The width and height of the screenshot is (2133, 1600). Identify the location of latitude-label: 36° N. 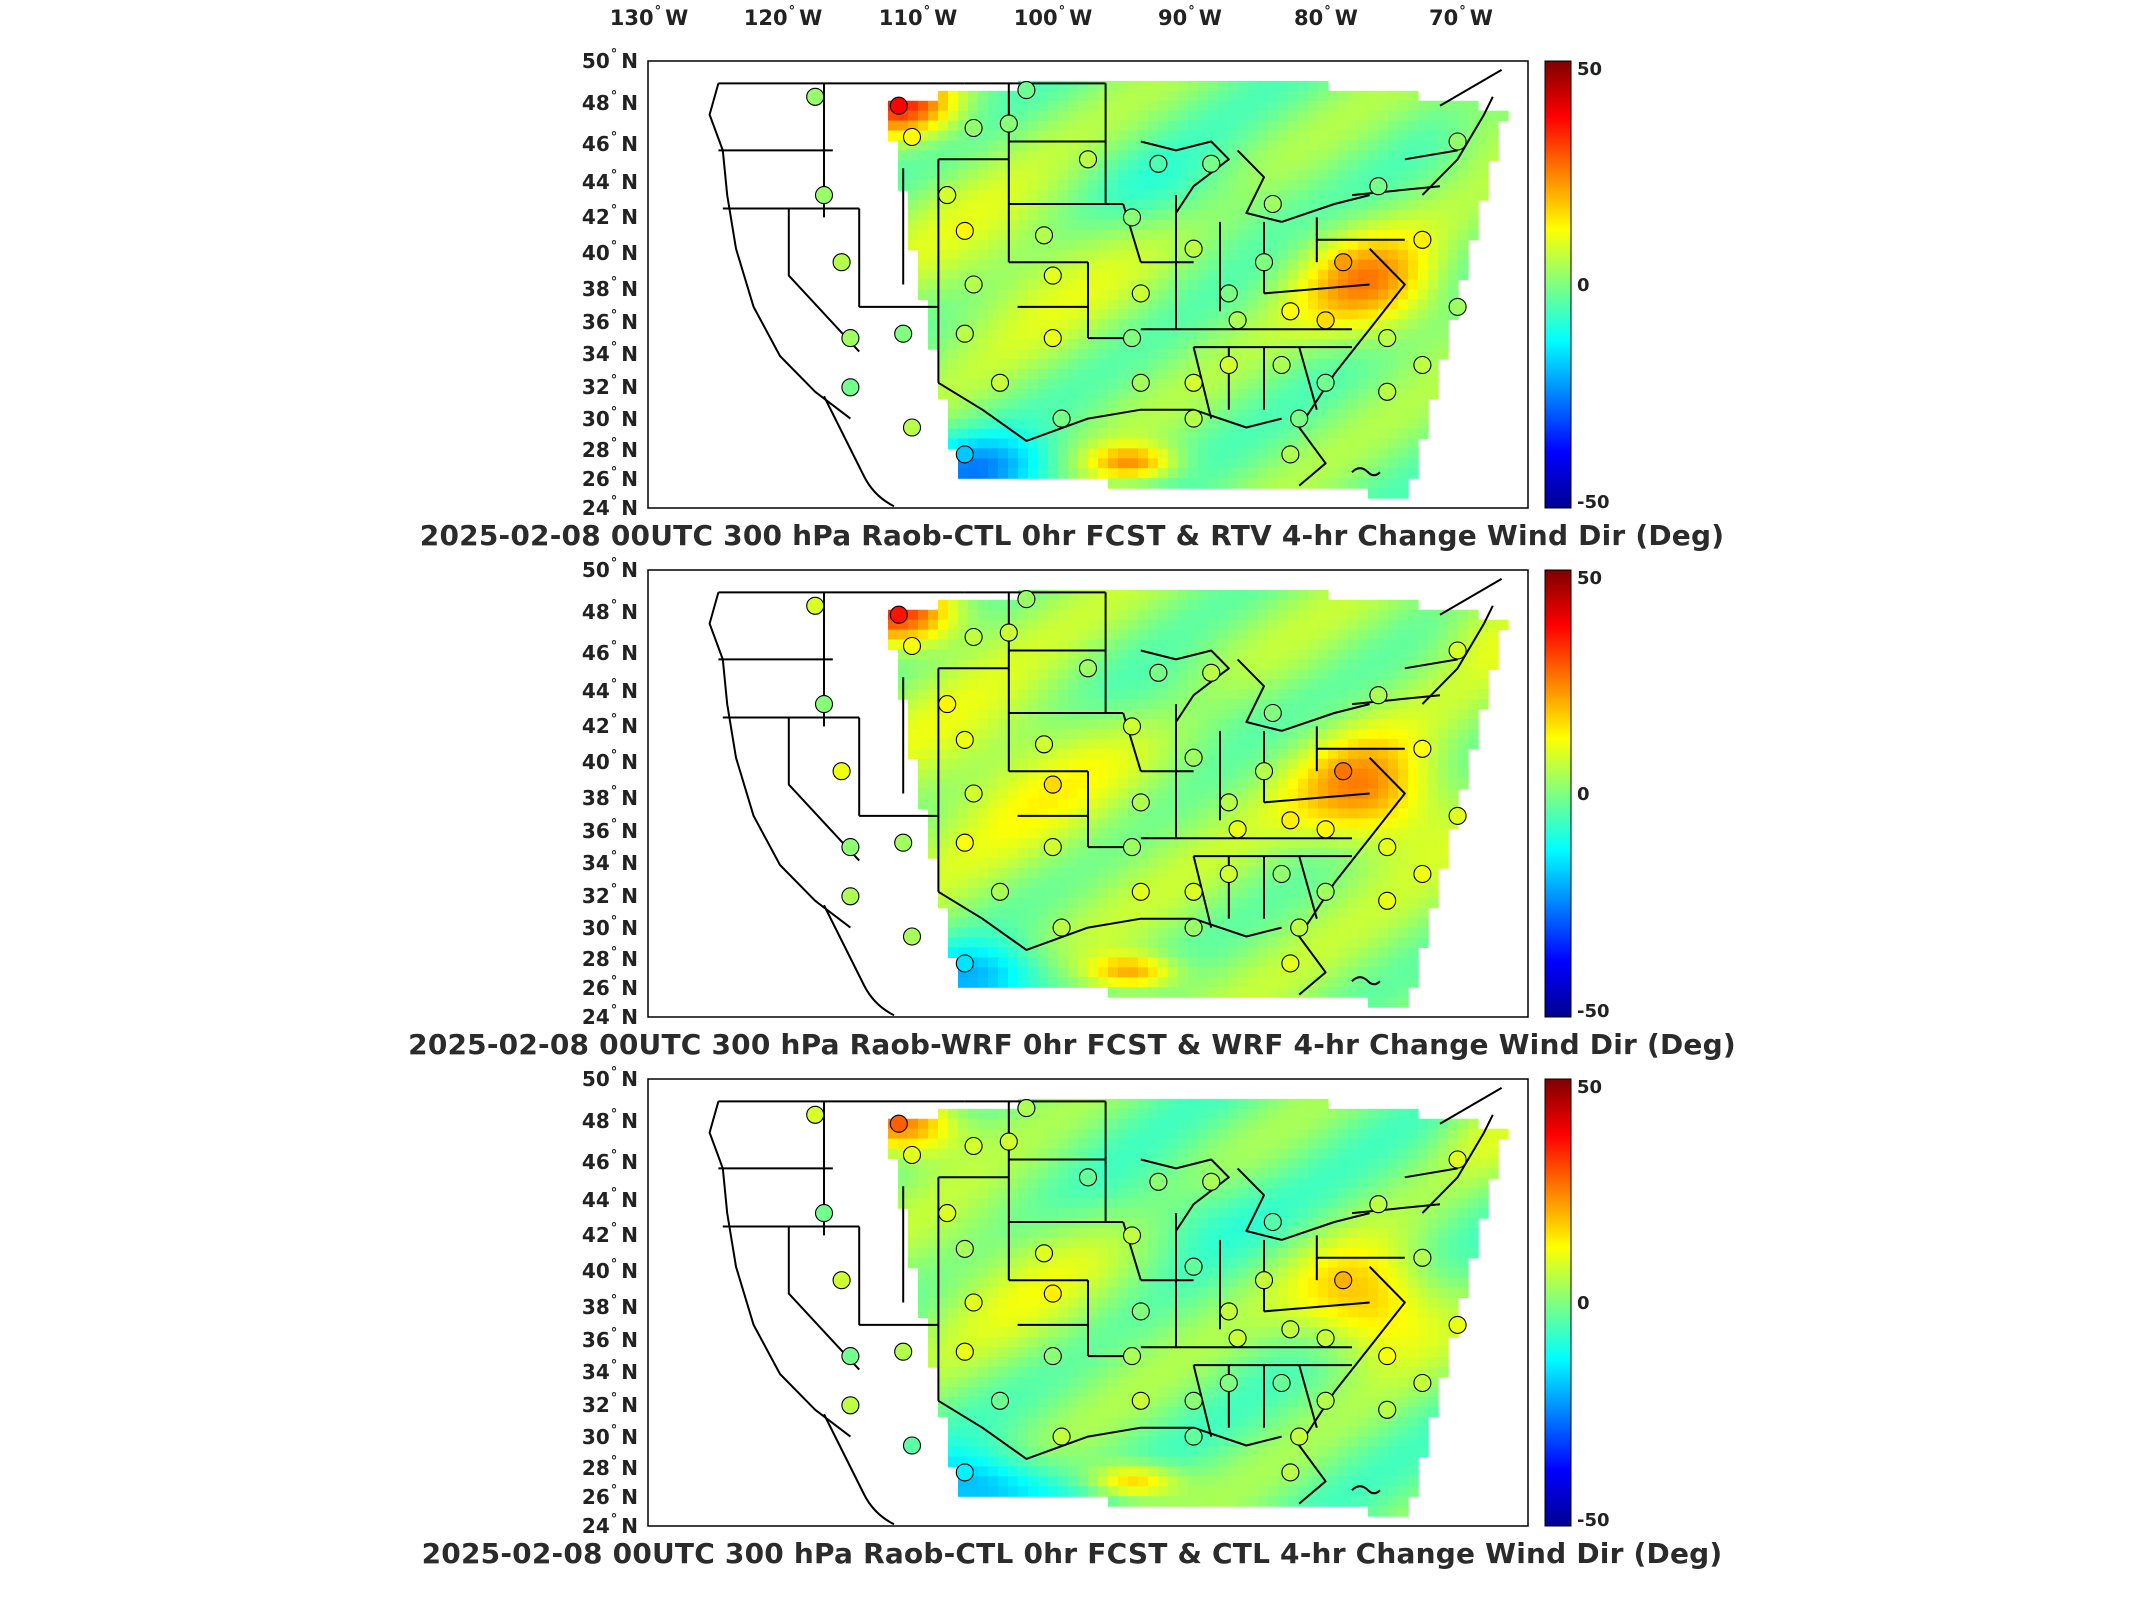
(609, 830).